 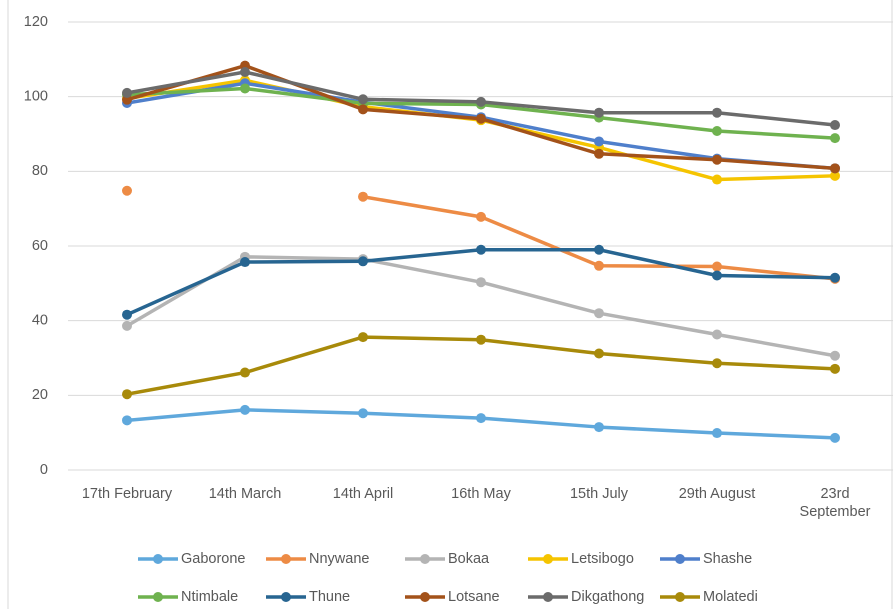 What do you see at coordinates (213, 559) in the screenshot?
I see `legend-label: Gaborone` at bounding box center [213, 559].